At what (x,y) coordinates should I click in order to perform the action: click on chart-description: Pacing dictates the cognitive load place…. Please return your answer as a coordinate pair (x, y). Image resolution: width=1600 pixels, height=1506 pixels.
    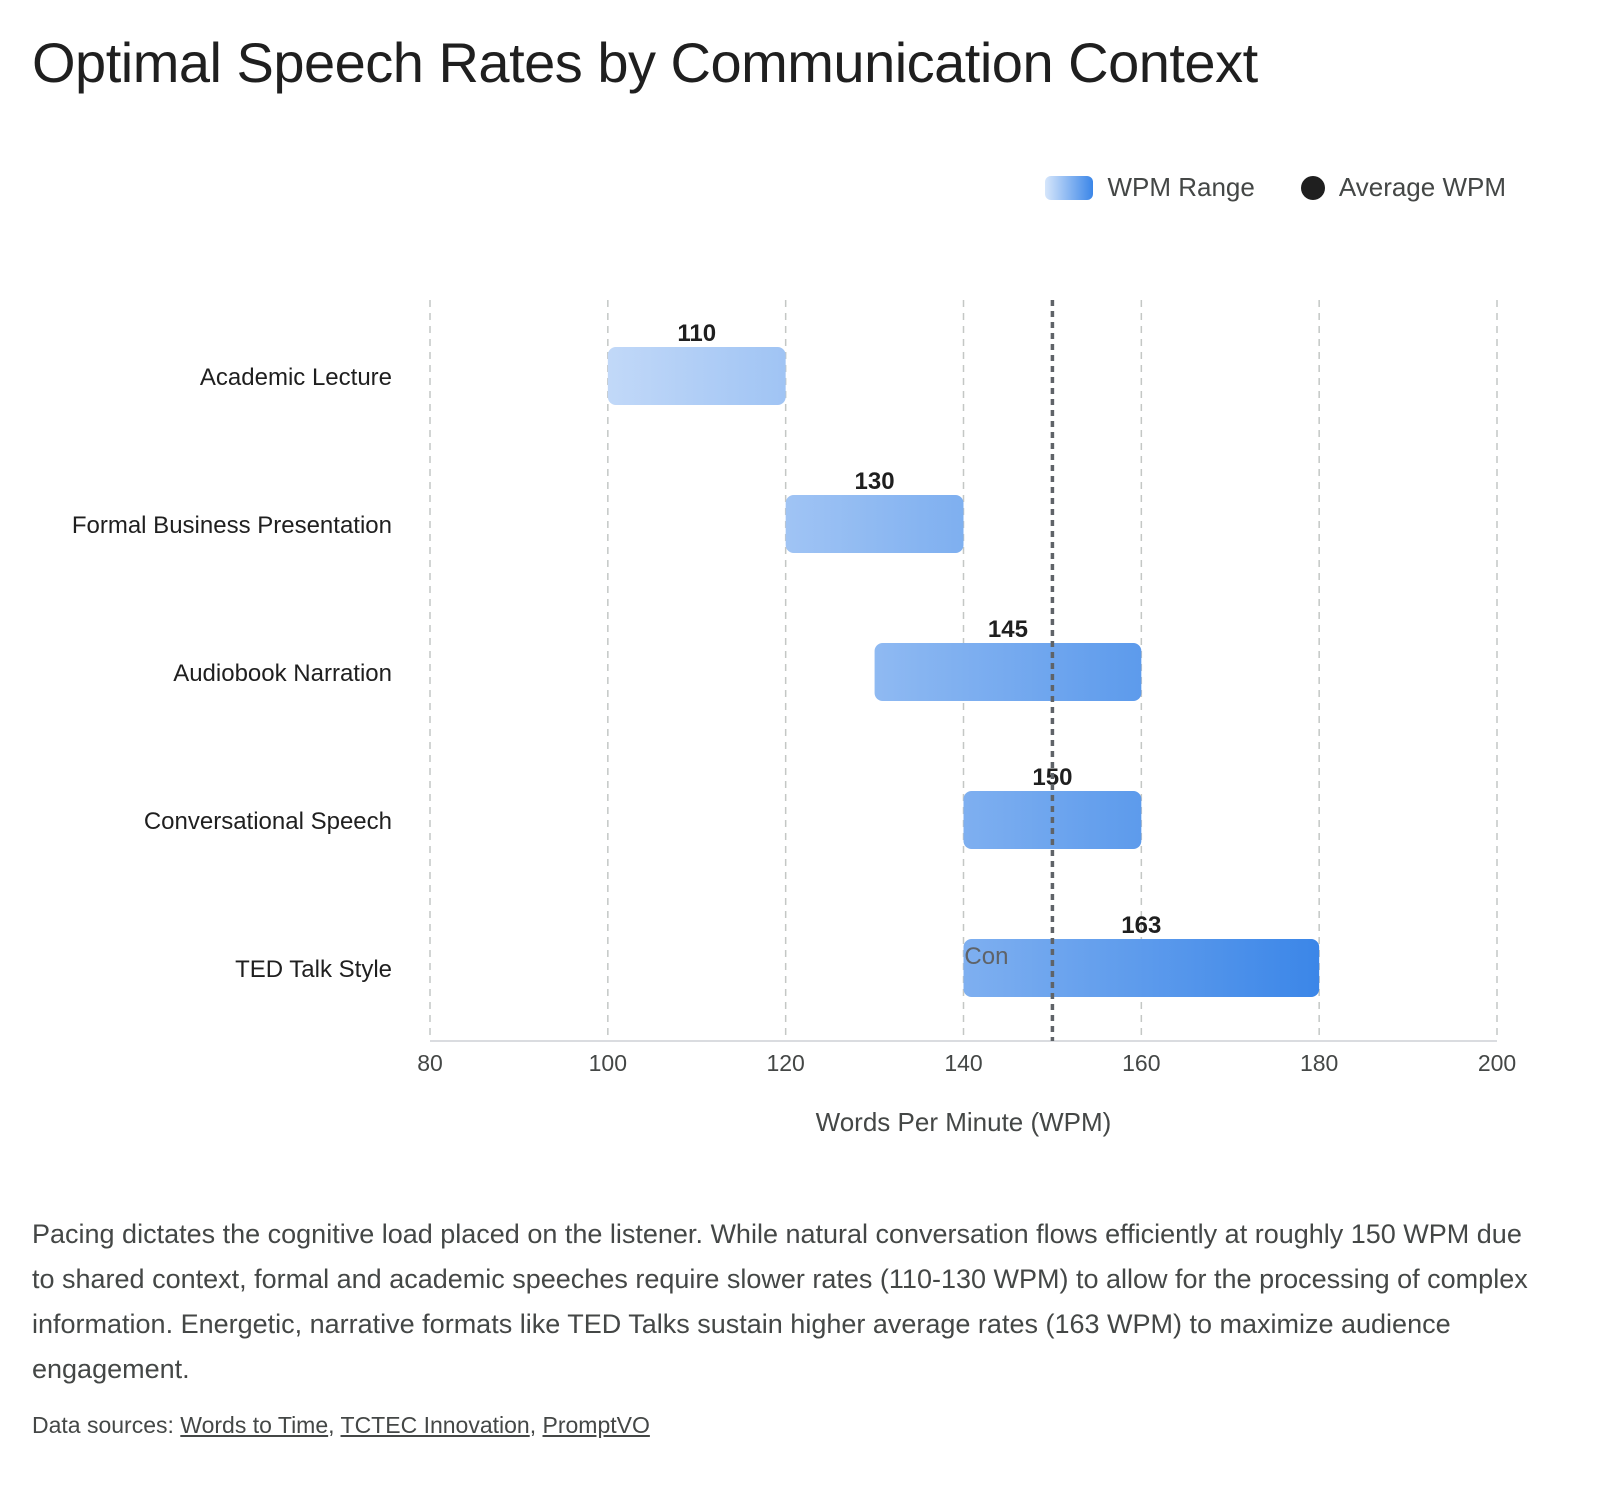
    Looking at the image, I should click on (780, 1301).